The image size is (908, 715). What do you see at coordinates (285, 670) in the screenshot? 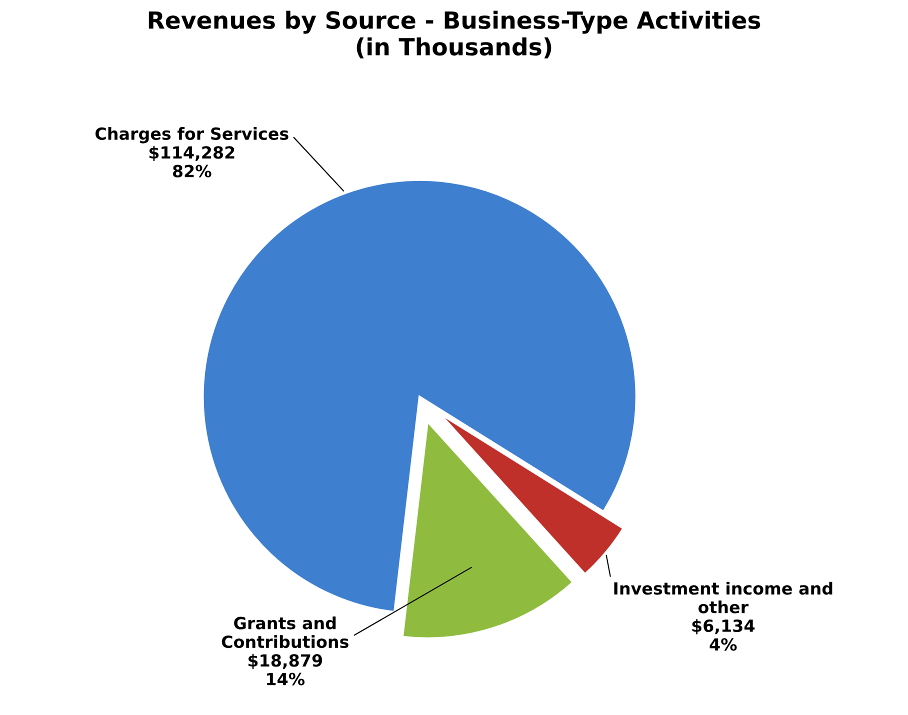
I see `data-label: $18,879 14%` at bounding box center [285, 670].